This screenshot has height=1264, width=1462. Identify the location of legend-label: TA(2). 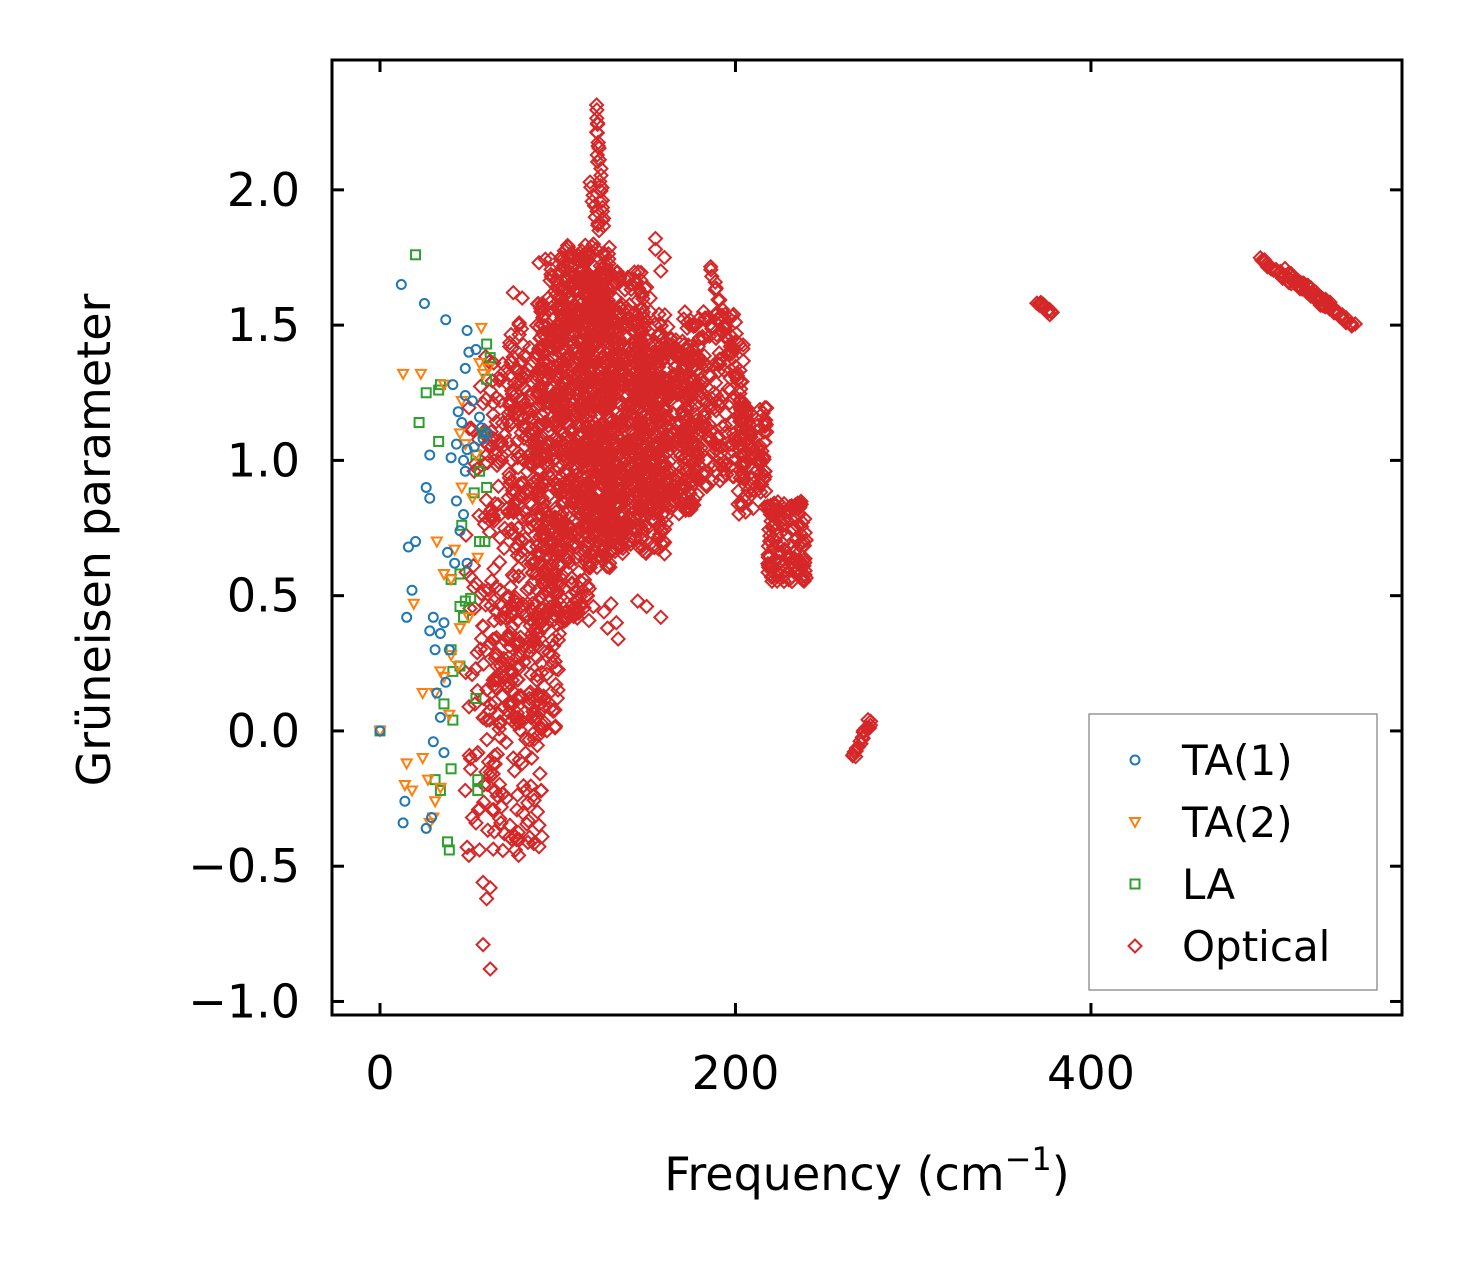
(1237, 822).